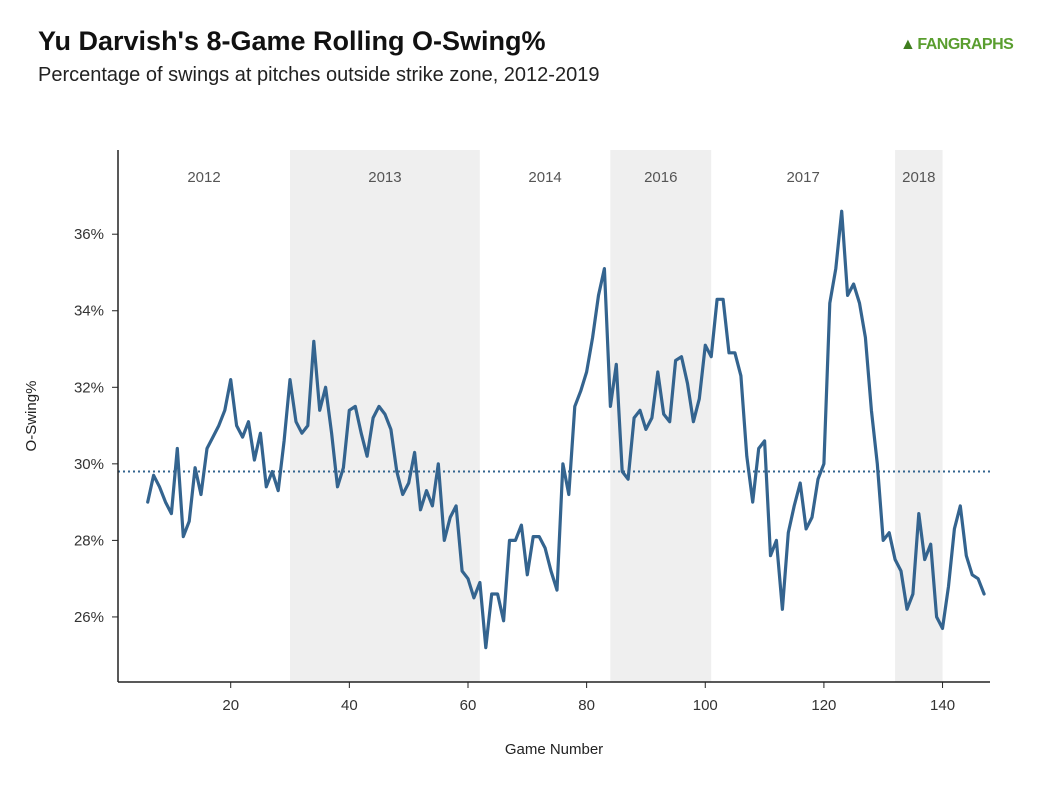  Describe the element at coordinates (31, 416) in the screenshot. I see `y-axis-label: O-Swing%` at that location.